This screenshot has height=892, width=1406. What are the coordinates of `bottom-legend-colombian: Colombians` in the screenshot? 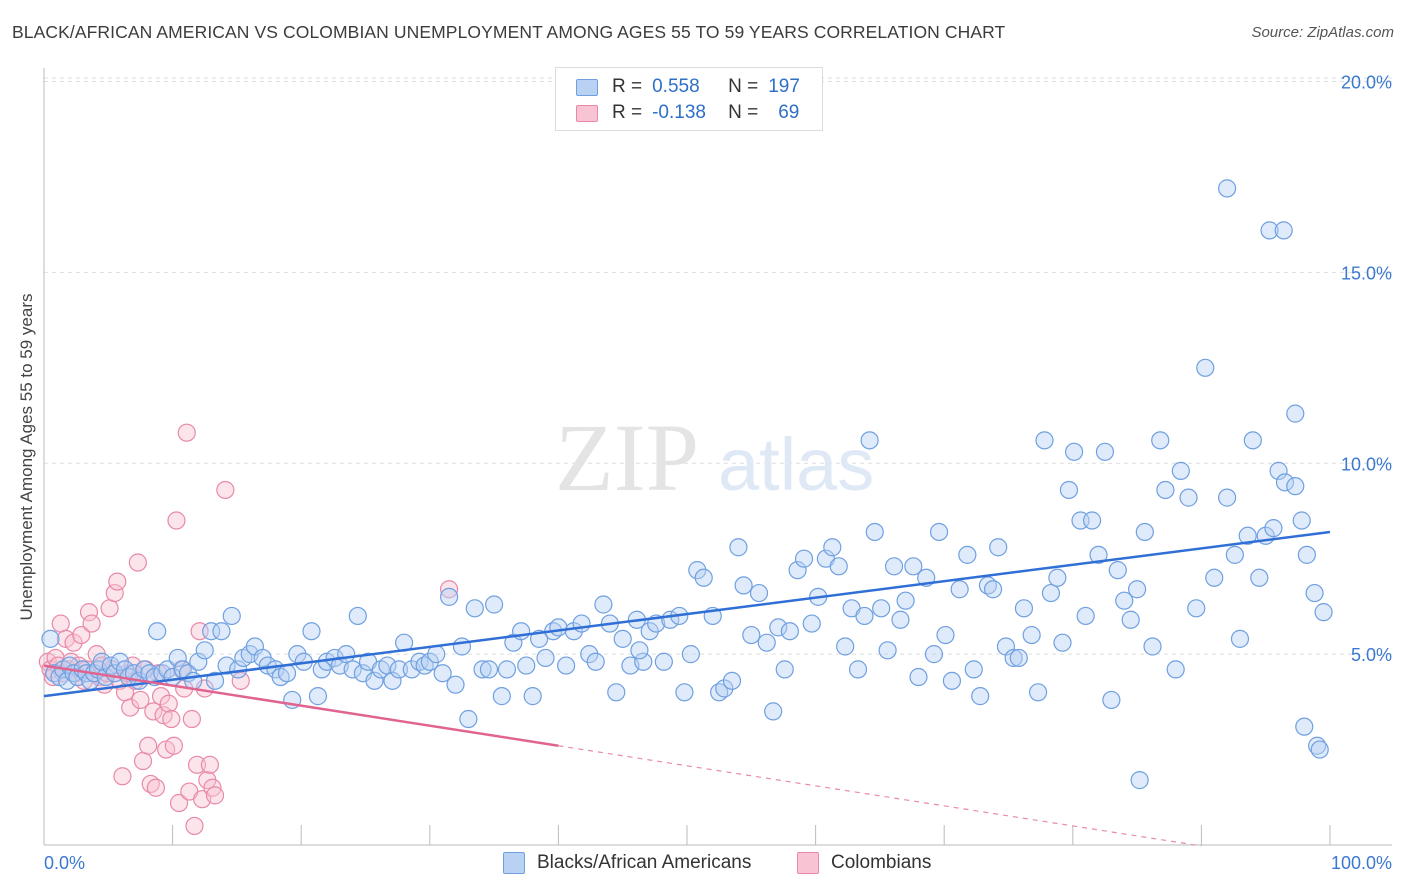 It's located at (864, 863).